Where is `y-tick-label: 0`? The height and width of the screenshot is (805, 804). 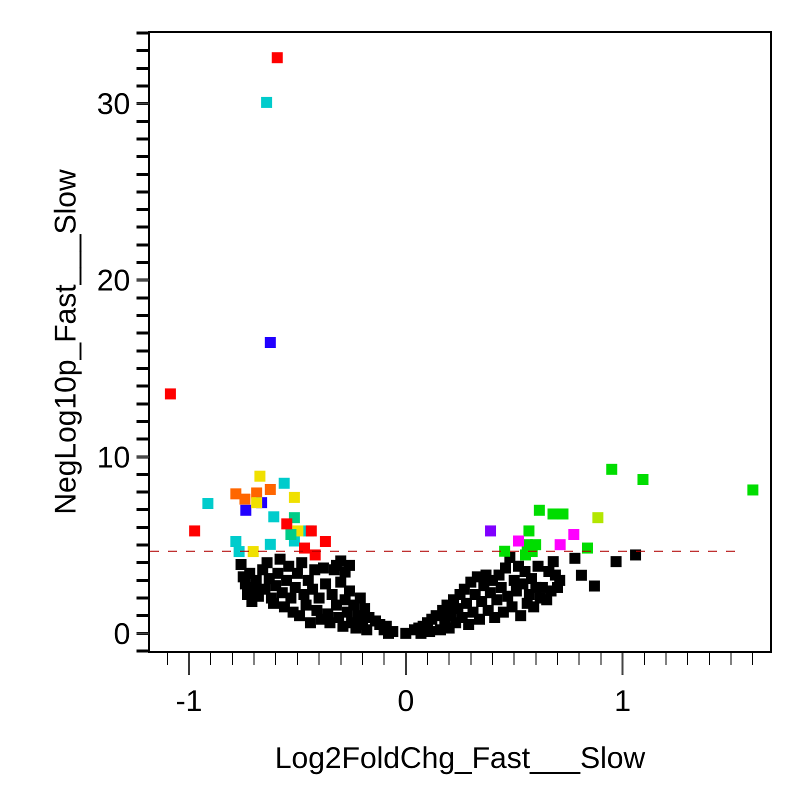
y-tick-label: 0 is located at coordinates (122, 634).